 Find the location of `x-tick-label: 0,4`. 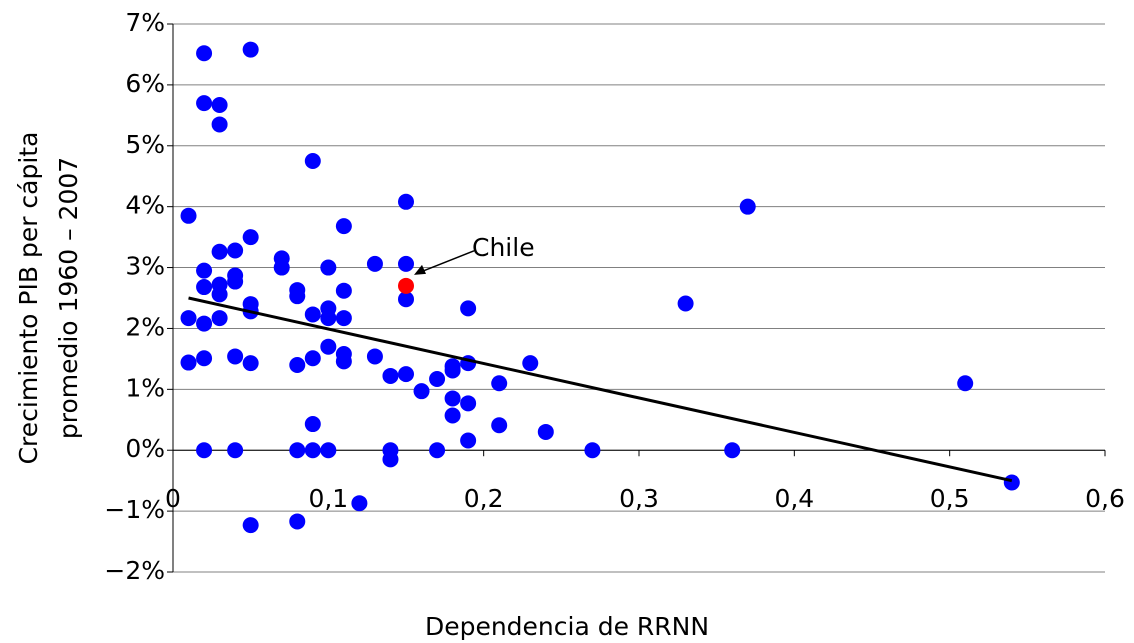

x-tick-label: 0,4 is located at coordinates (794, 498).